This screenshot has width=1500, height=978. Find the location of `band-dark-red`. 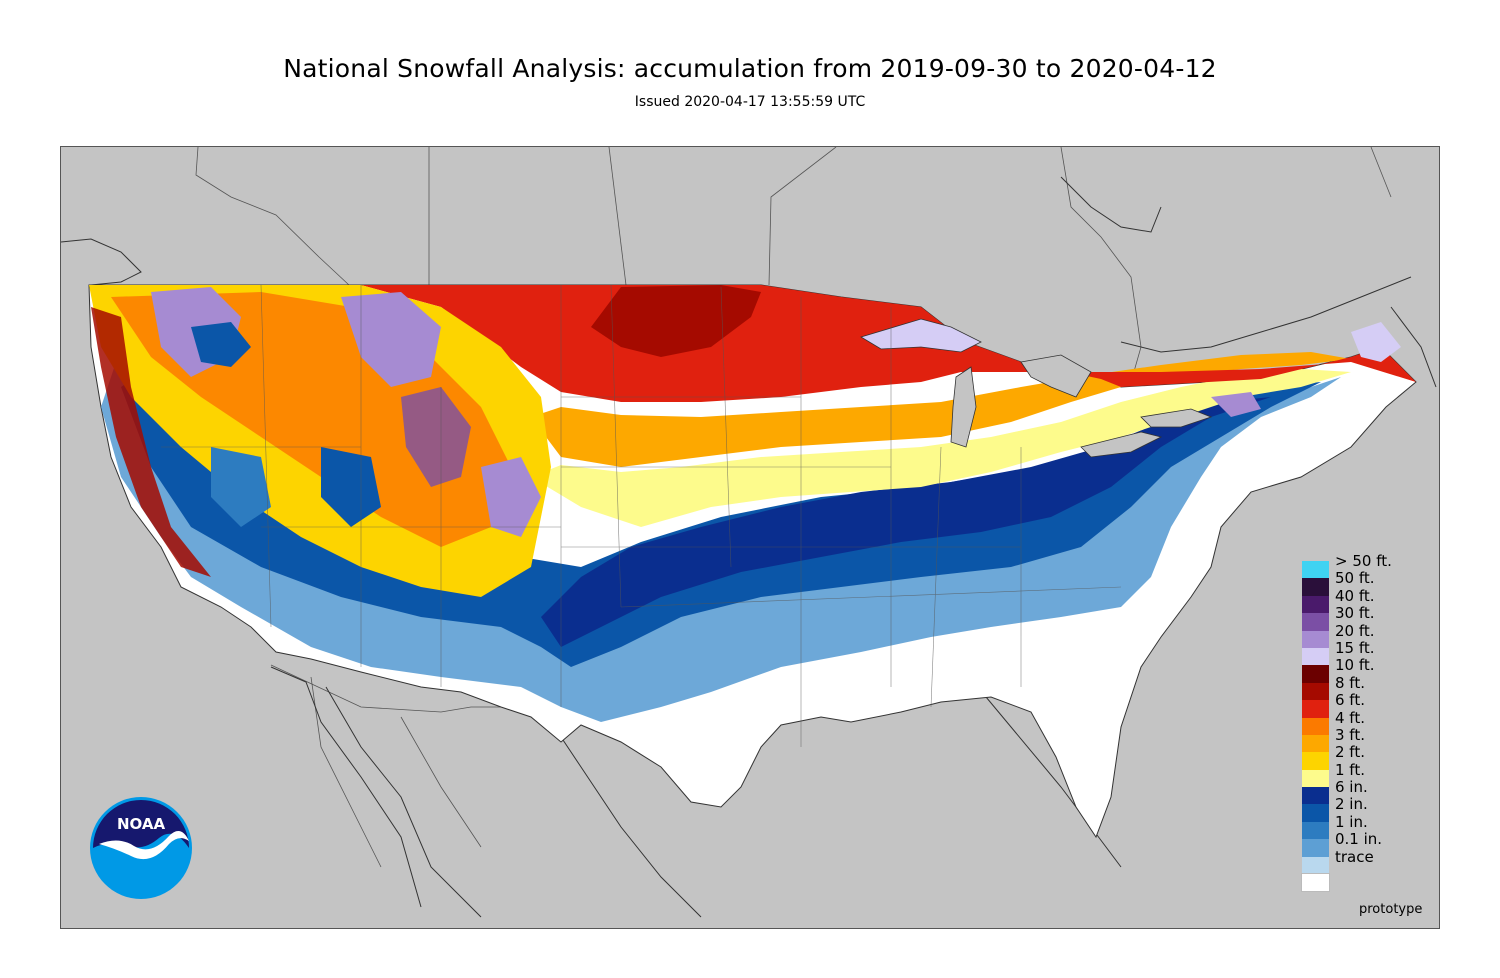

band-dark-red is located at coordinates (676, 321).